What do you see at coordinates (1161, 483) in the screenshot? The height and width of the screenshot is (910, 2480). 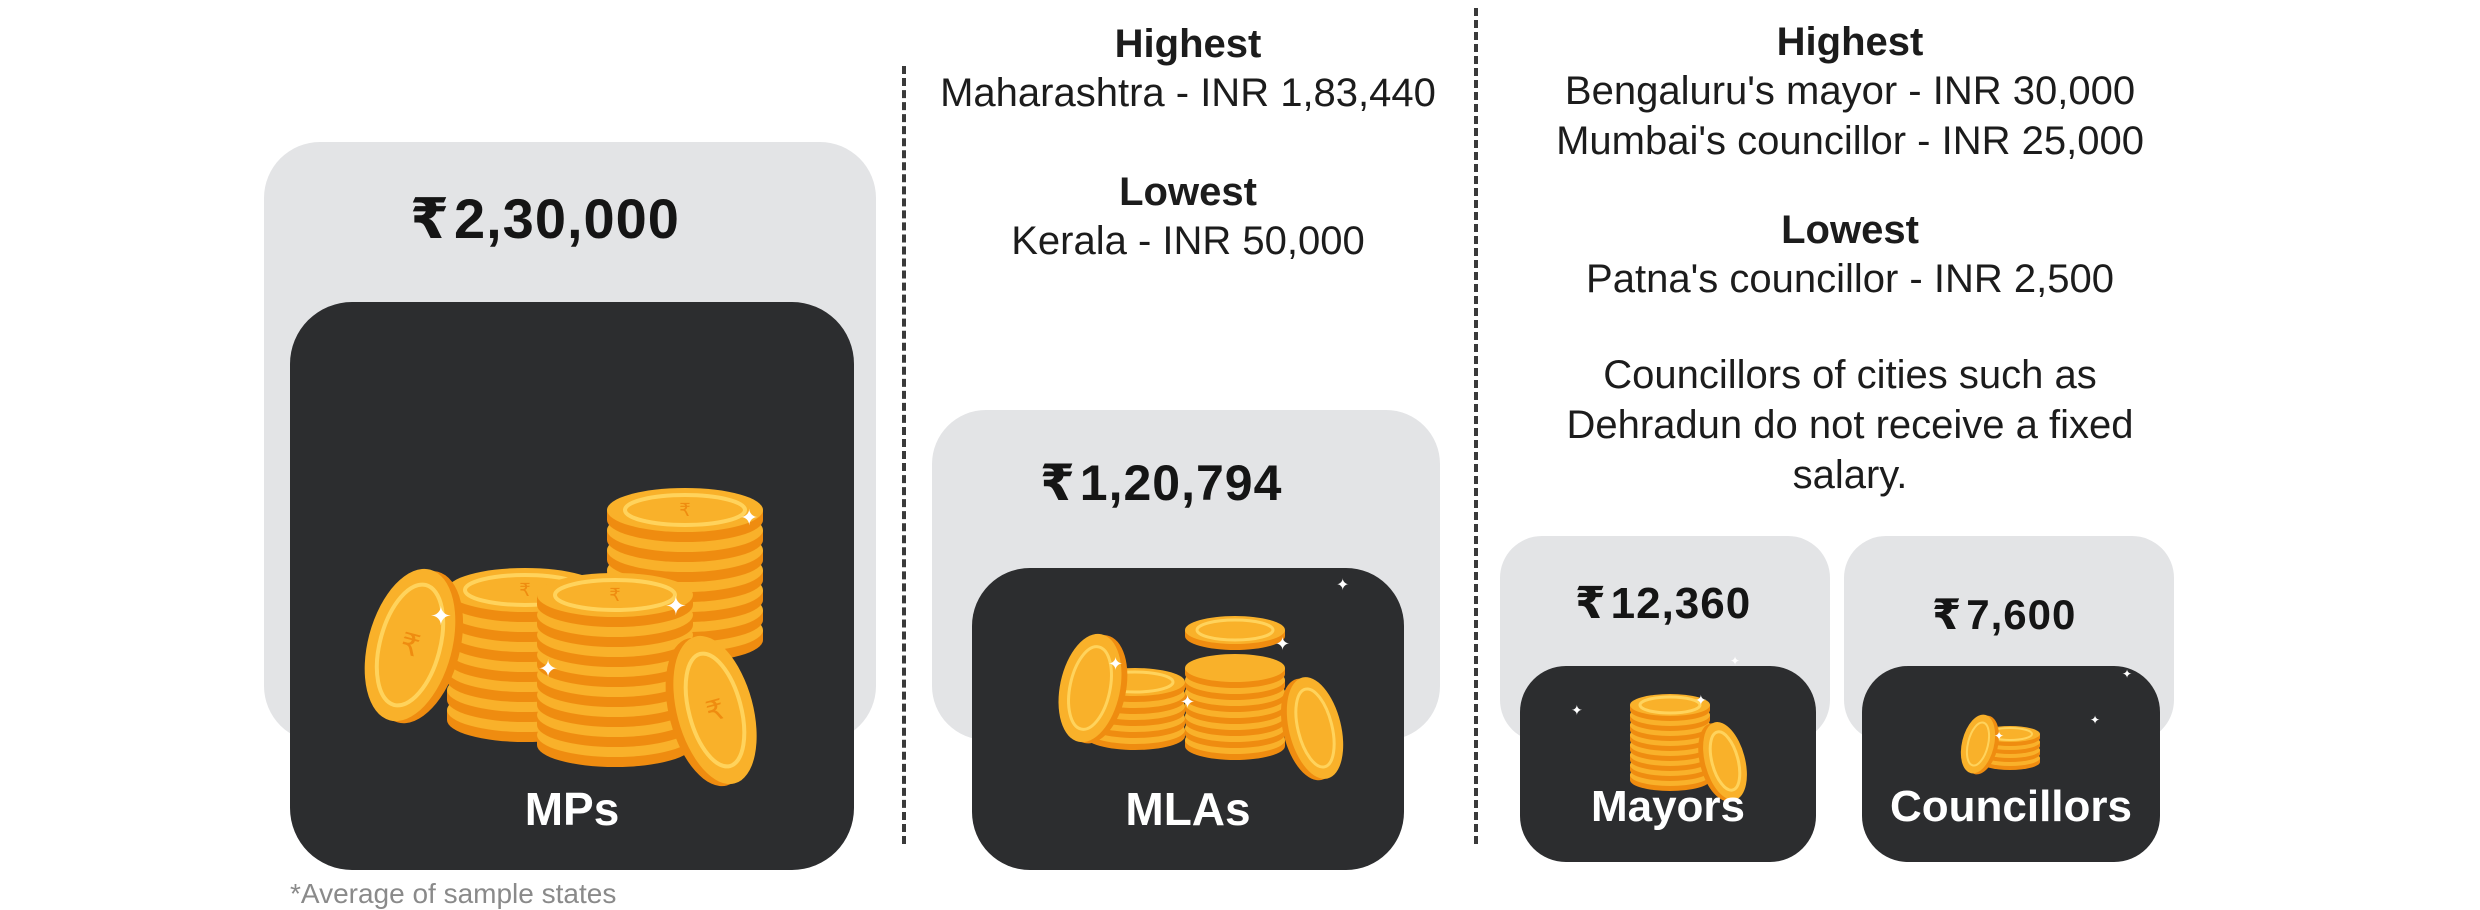 I see `mlas-amount: ₹1,20,794` at bounding box center [1161, 483].